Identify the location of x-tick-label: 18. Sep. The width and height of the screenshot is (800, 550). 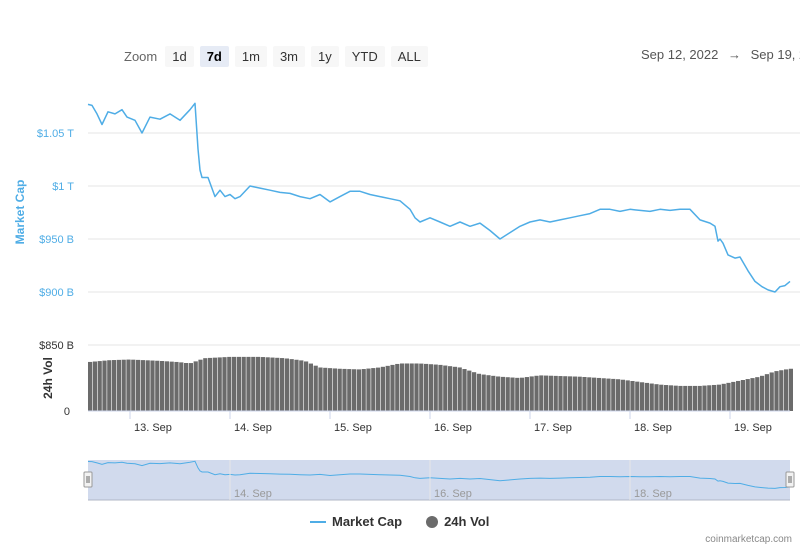
(653, 428).